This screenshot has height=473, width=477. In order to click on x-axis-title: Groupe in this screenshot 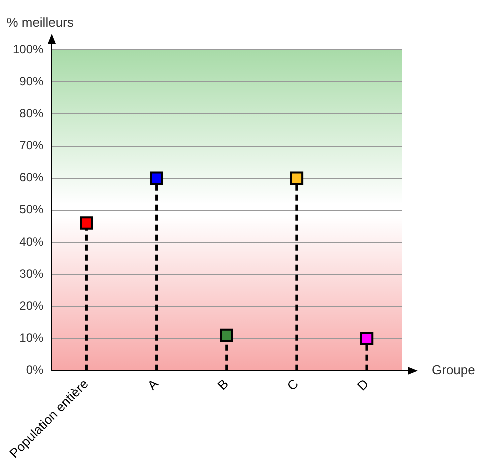, I will do `click(454, 370)`.